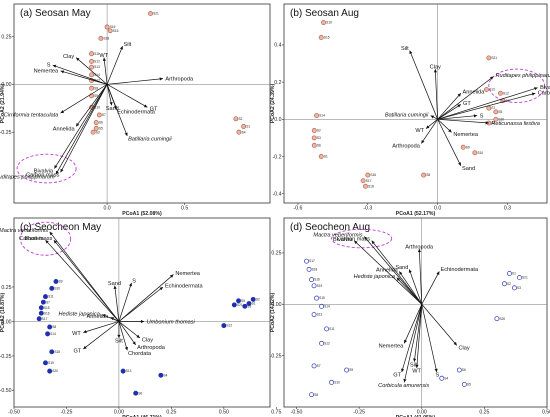 Image resolution: width=550 pixels, height=417 pixels. Describe the element at coordinates (480, 153) in the screenshot. I see `sample-point-label: S10` at that location.